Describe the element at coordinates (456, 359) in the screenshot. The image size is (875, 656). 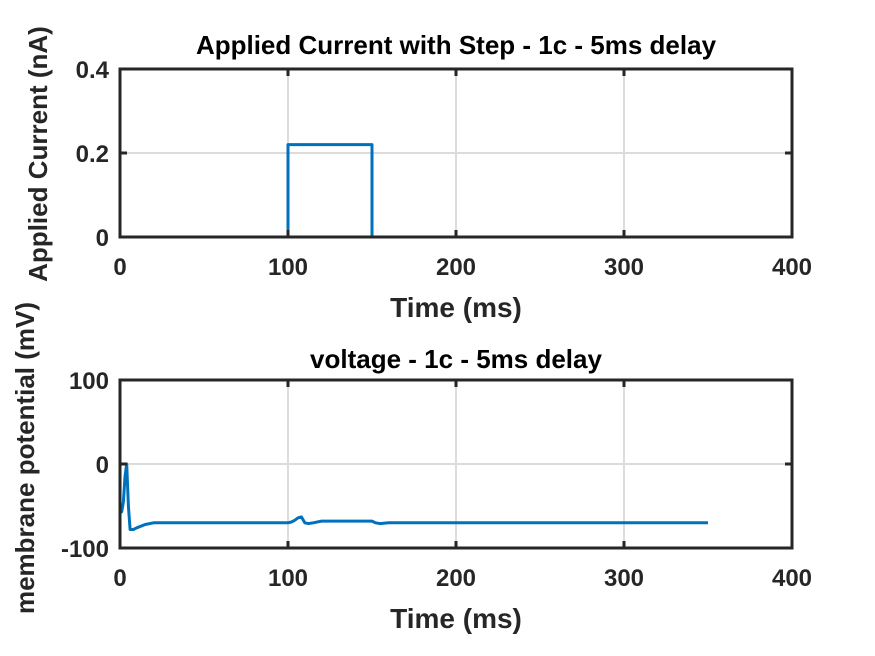
I see `voltage-title: voltage - 1c - 5ms delay` at that location.